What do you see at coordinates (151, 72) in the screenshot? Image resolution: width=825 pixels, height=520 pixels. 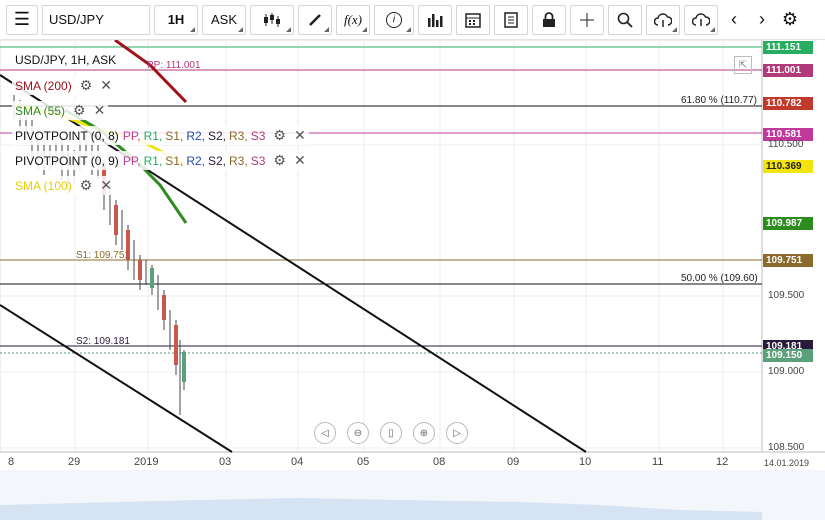 I see `sma200-line` at bounding box center [151, 72].